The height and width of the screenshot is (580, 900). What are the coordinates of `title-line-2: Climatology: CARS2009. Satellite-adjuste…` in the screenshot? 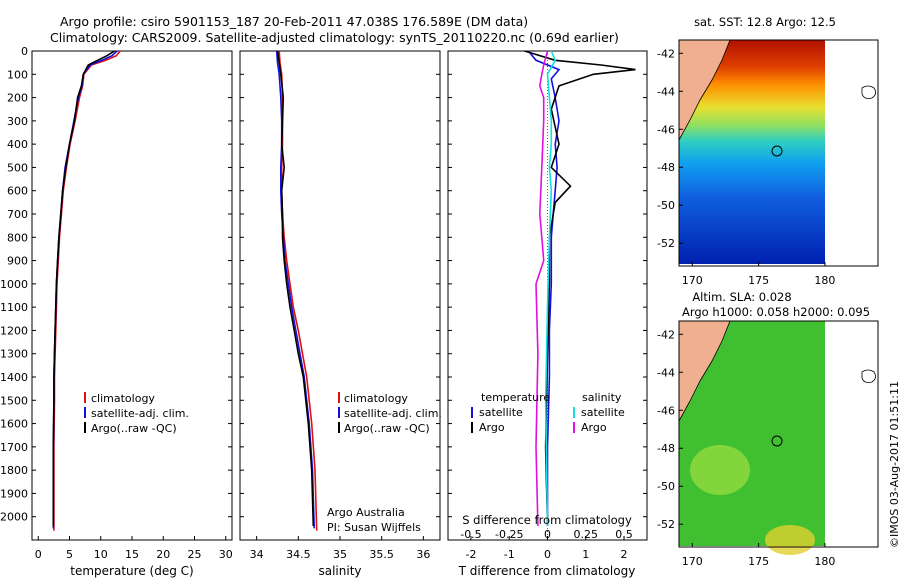 It's located at (334, 37).